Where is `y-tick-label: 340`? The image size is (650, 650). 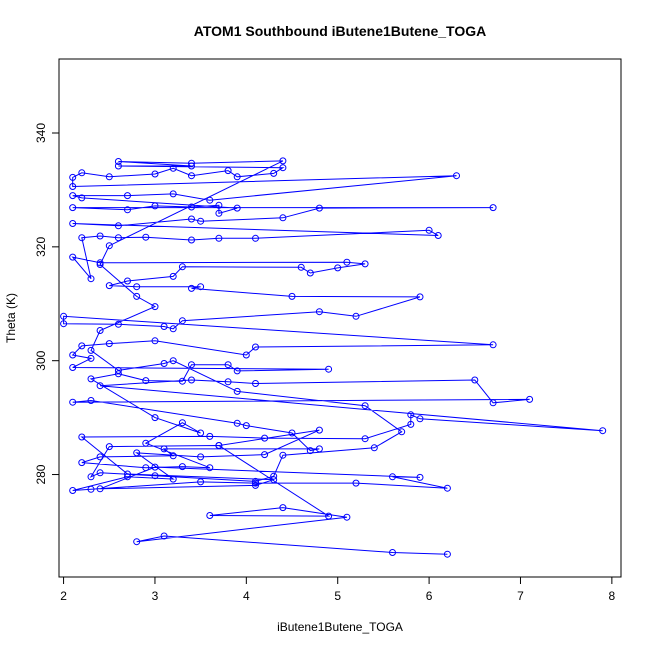 y-tick-label: 340 is located at coordinates (41, 133).